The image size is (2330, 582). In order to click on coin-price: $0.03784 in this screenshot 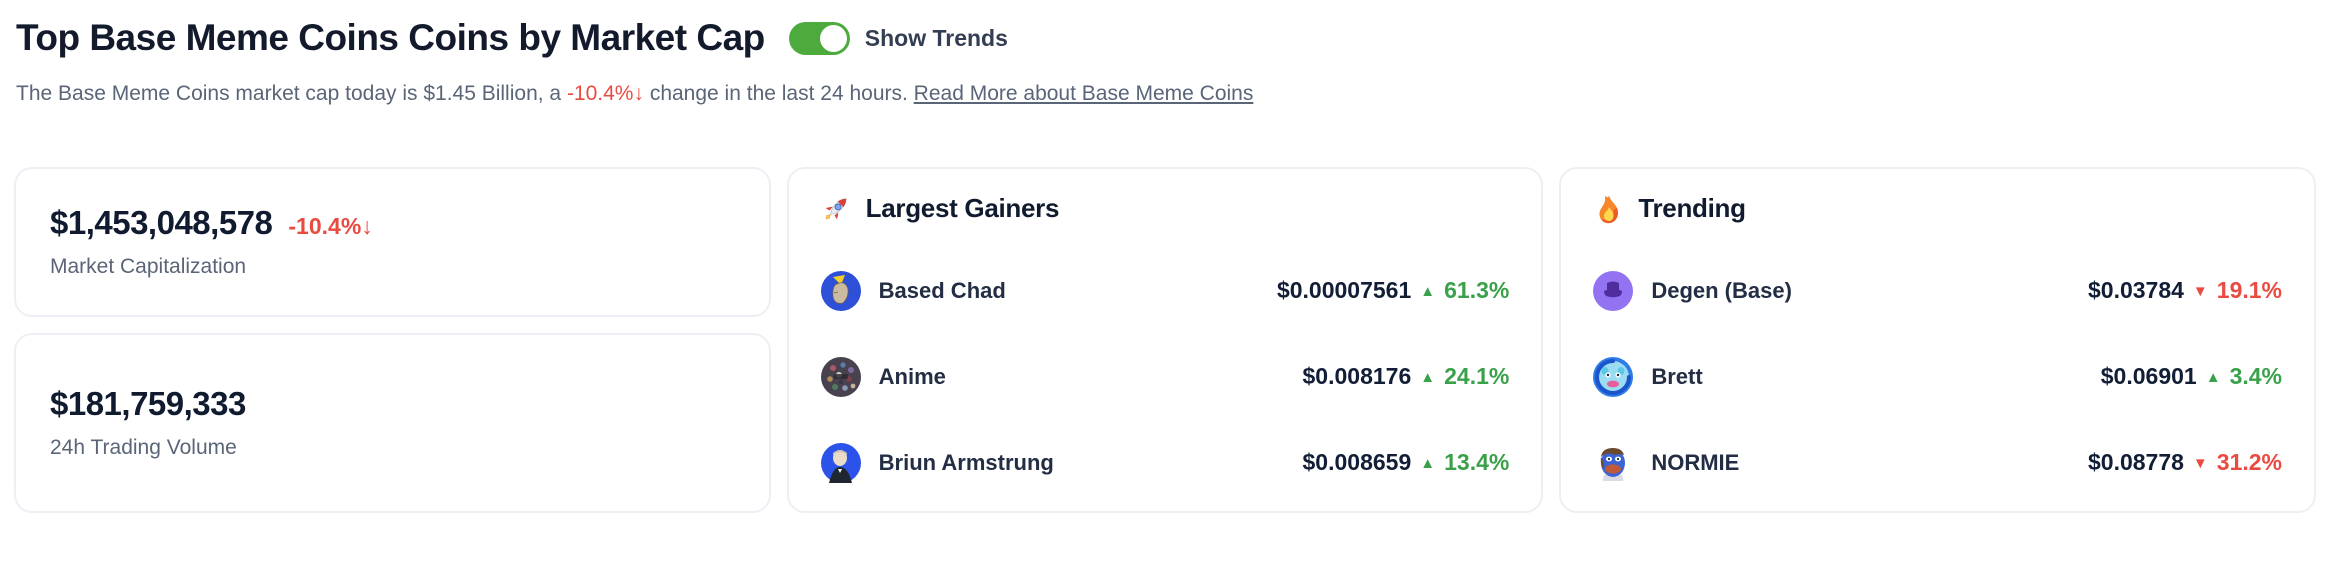, I will do `click(2135, 290)`.